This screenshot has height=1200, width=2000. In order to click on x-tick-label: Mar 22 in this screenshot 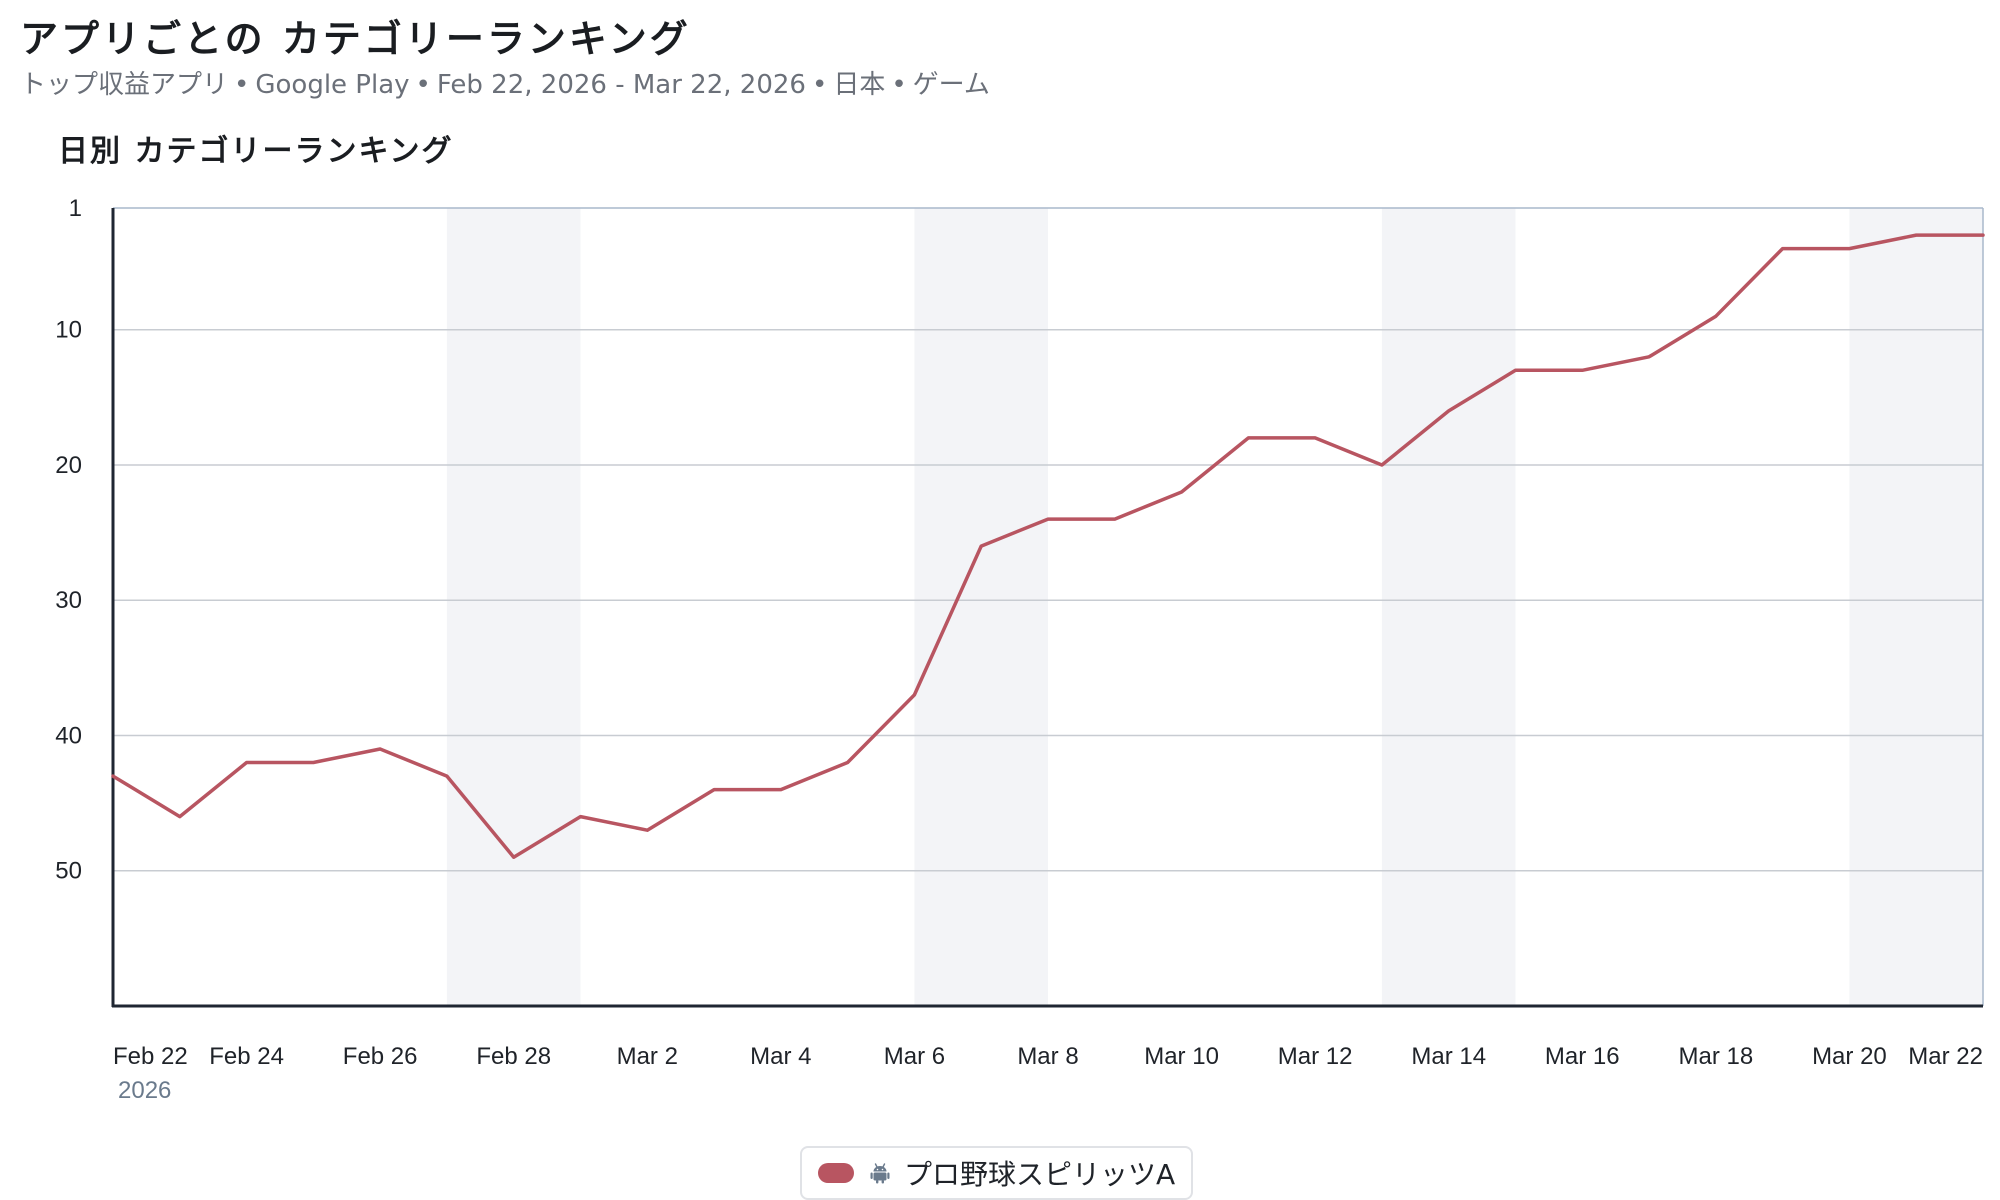, I will do `click(1945, 1056)`.